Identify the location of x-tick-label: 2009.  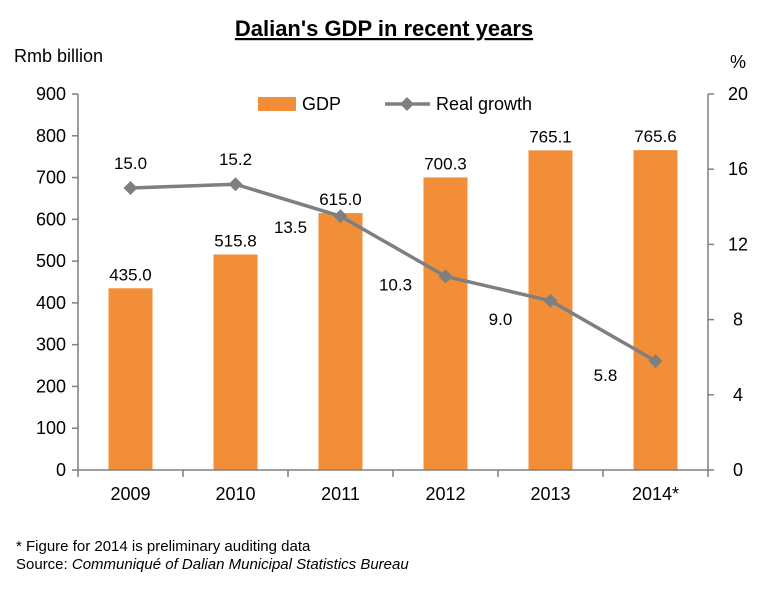
(130, 494).